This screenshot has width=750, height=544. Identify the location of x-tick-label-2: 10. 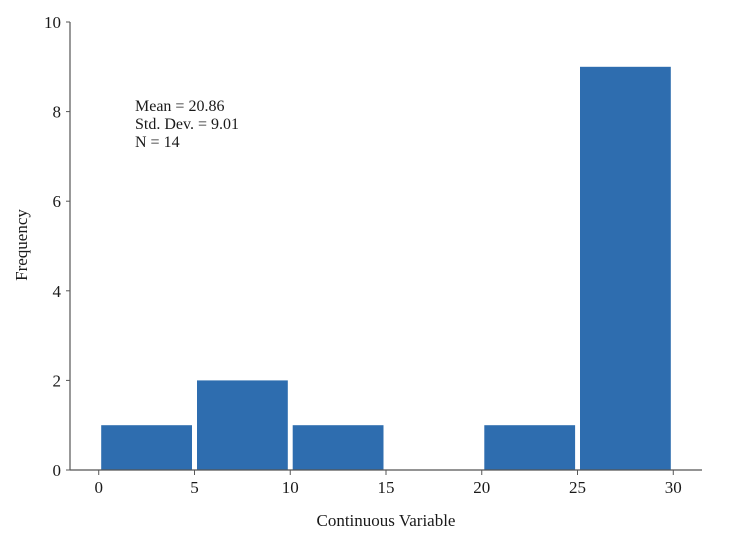
(290, 487).